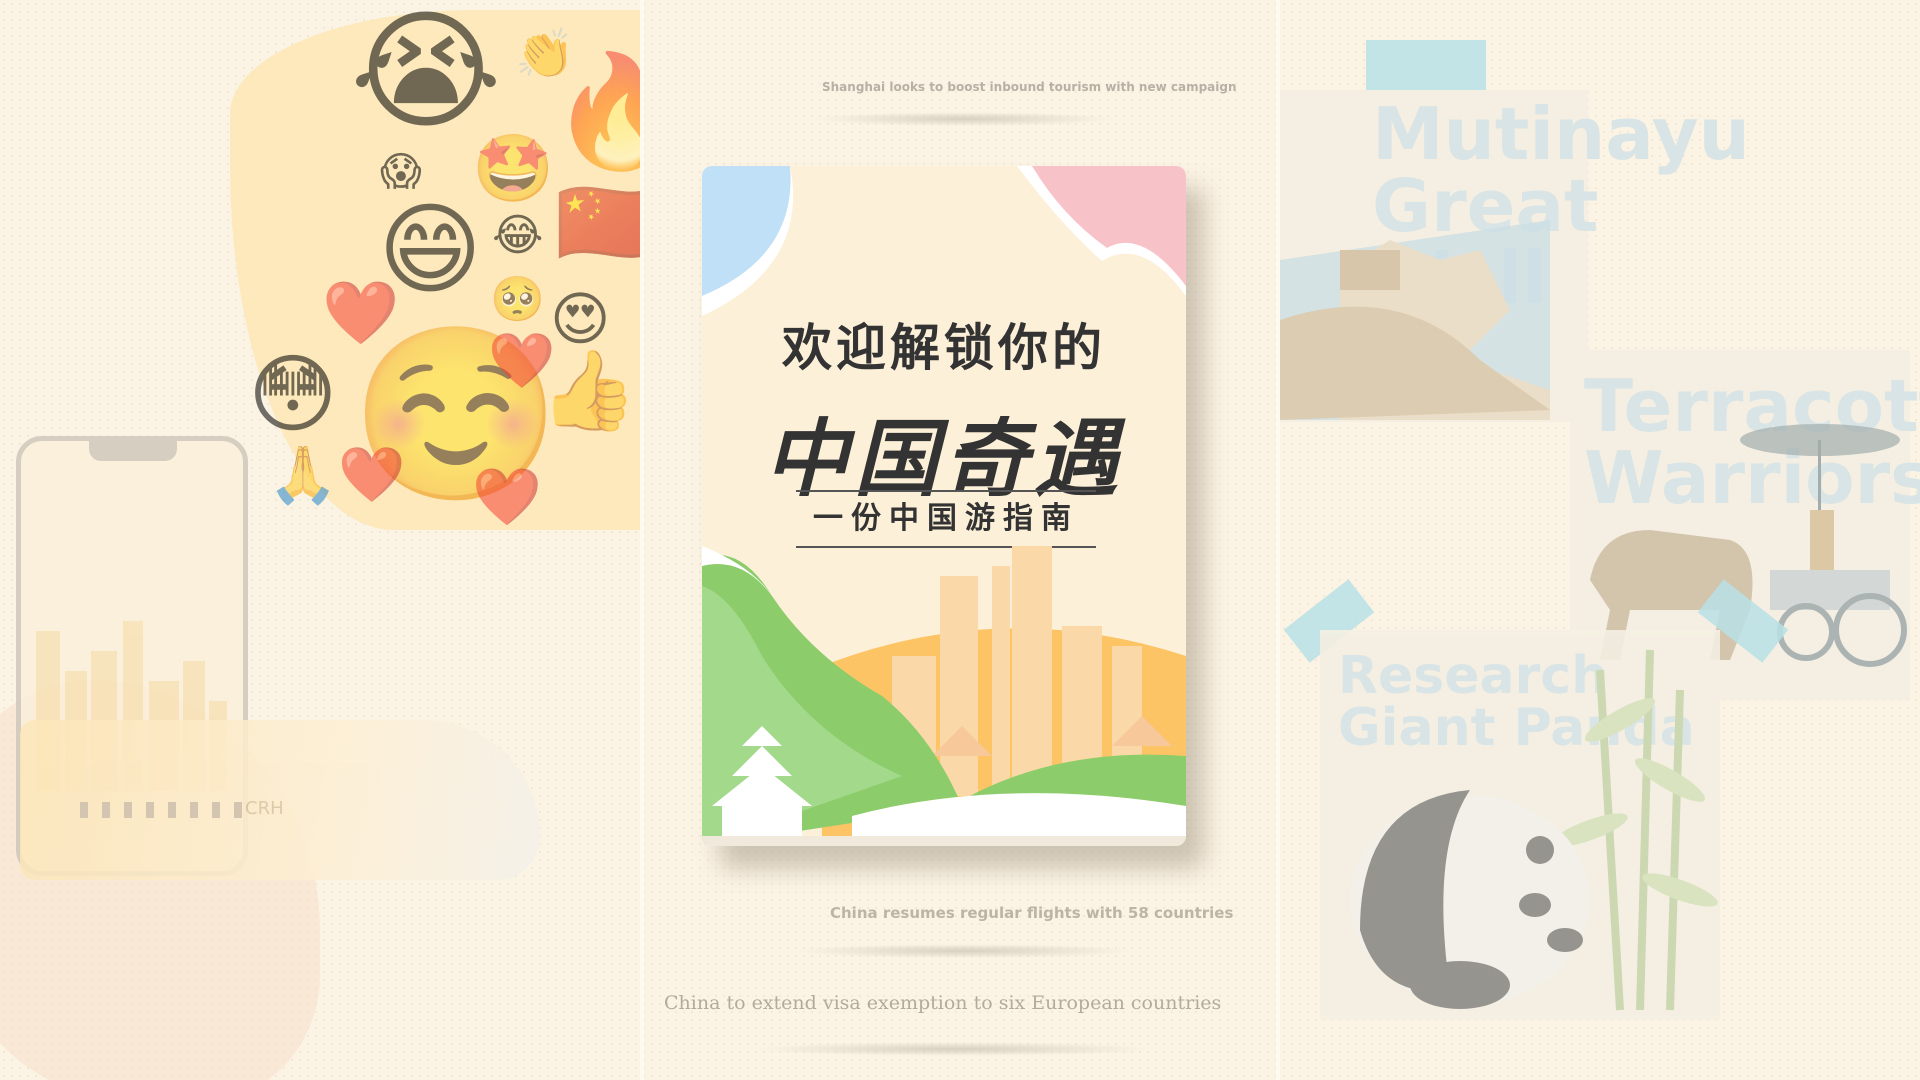 The image size is (1920, 1080). I want to click on heart-eyes-emoji: 😍, so click(580, 319).